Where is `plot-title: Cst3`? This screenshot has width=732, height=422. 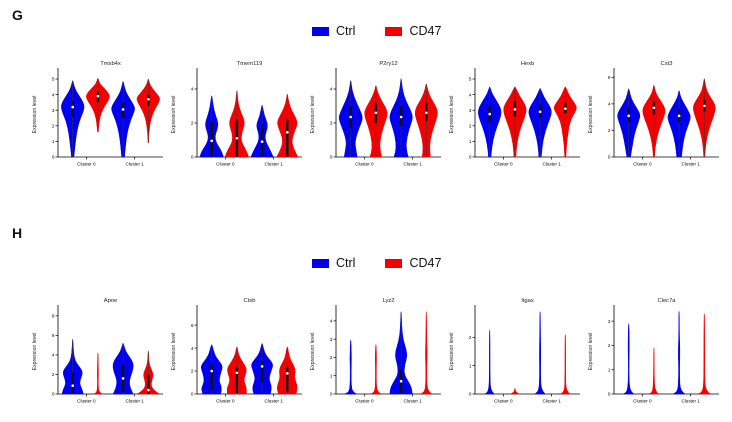
plot-title: Cst3 is located at coordinates (667, 64).